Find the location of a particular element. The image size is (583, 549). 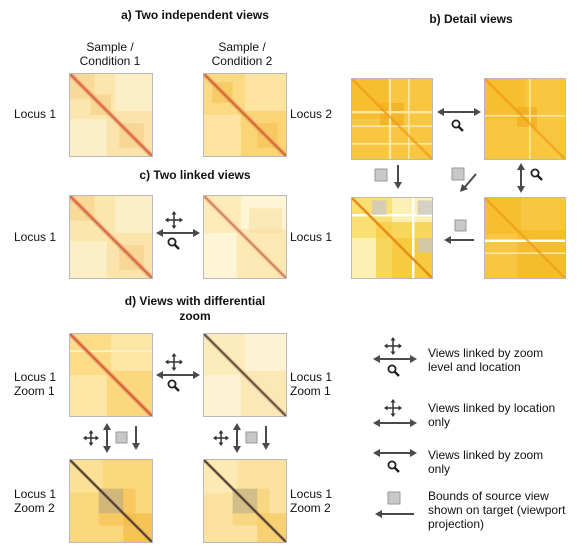

zoom-location-link-icon is located at coordinates (178, 230).